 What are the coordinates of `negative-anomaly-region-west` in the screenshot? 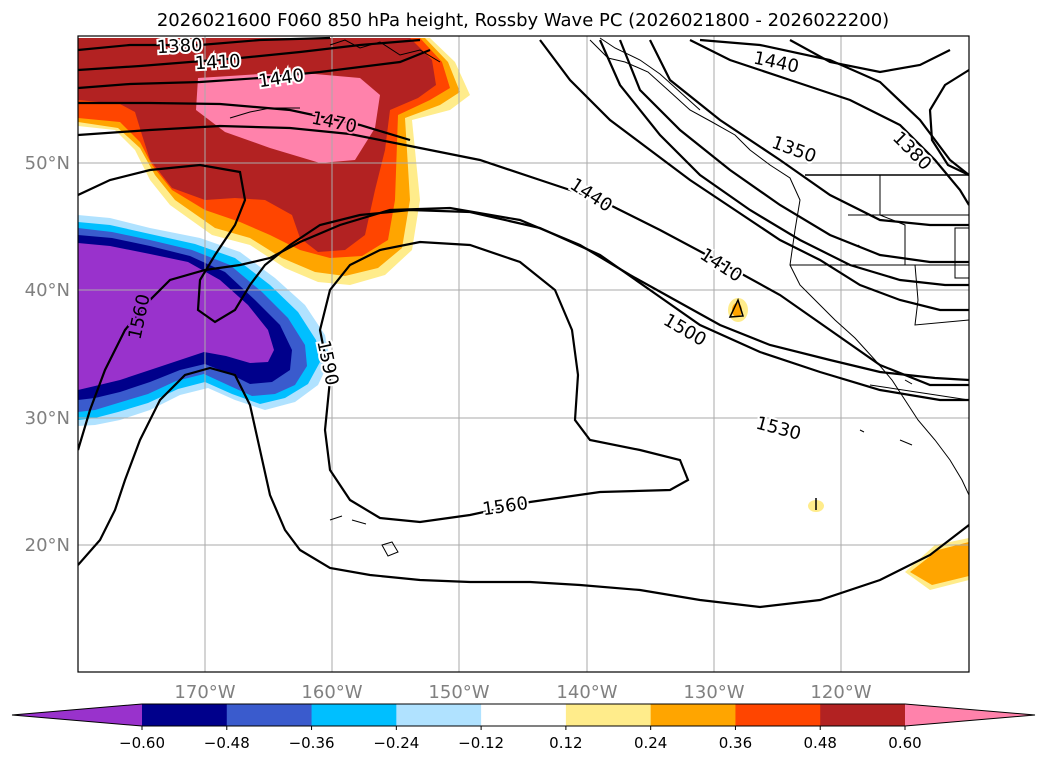 It's located at (204, 320).